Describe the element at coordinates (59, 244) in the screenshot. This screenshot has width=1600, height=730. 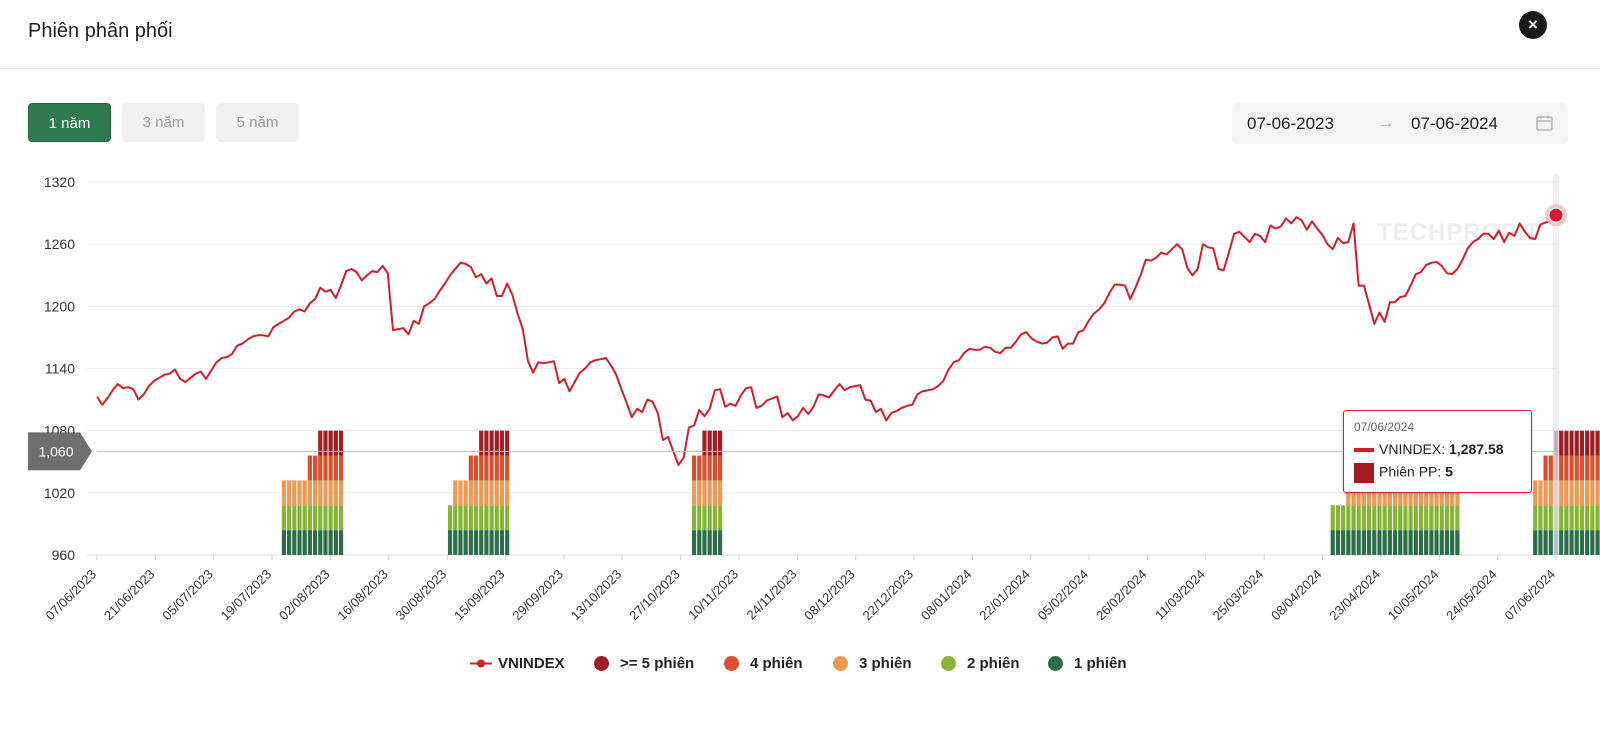
I see `y-tick-label: 1260` at that location.